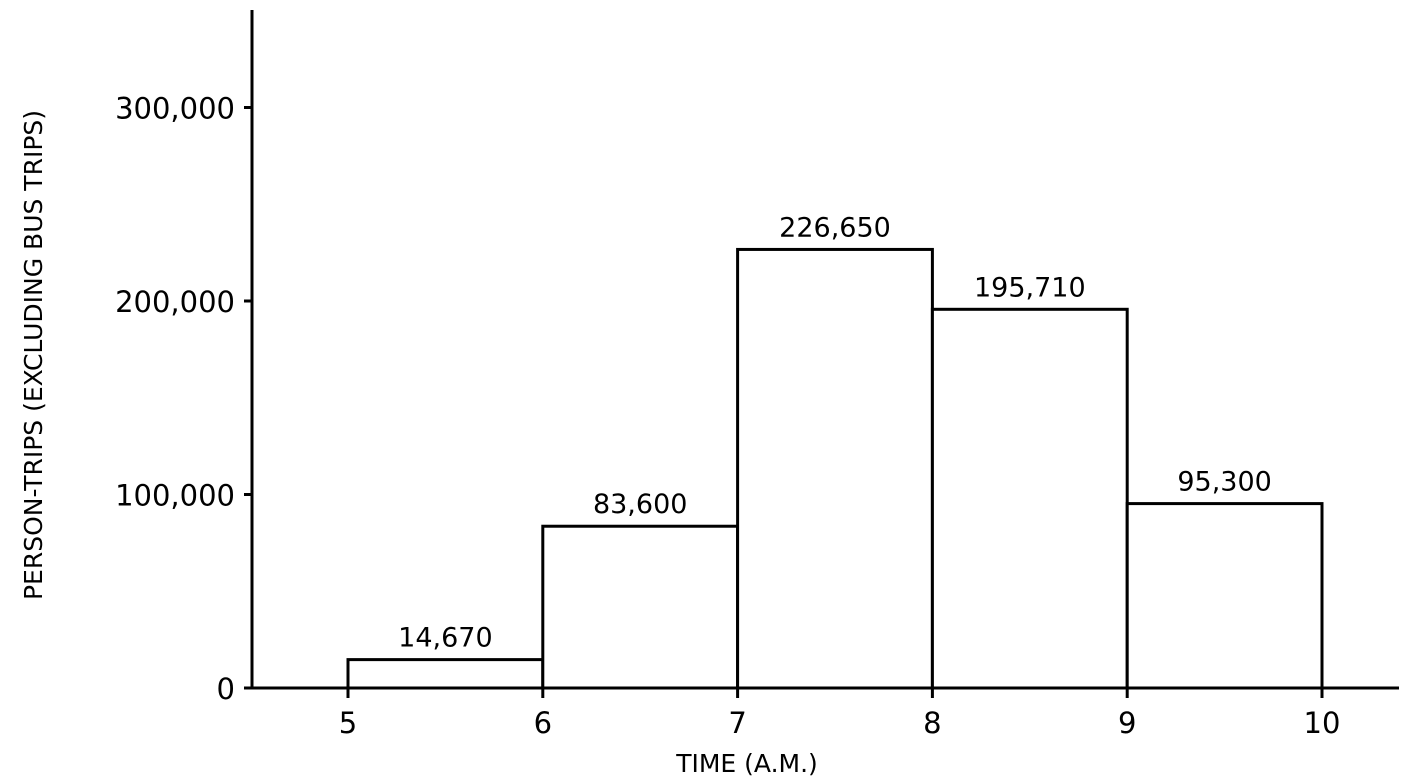  What do you see at coordinates (835, 227) in the screenshot?
I see `data-label: 226,650` at bounding box center [835, 227].